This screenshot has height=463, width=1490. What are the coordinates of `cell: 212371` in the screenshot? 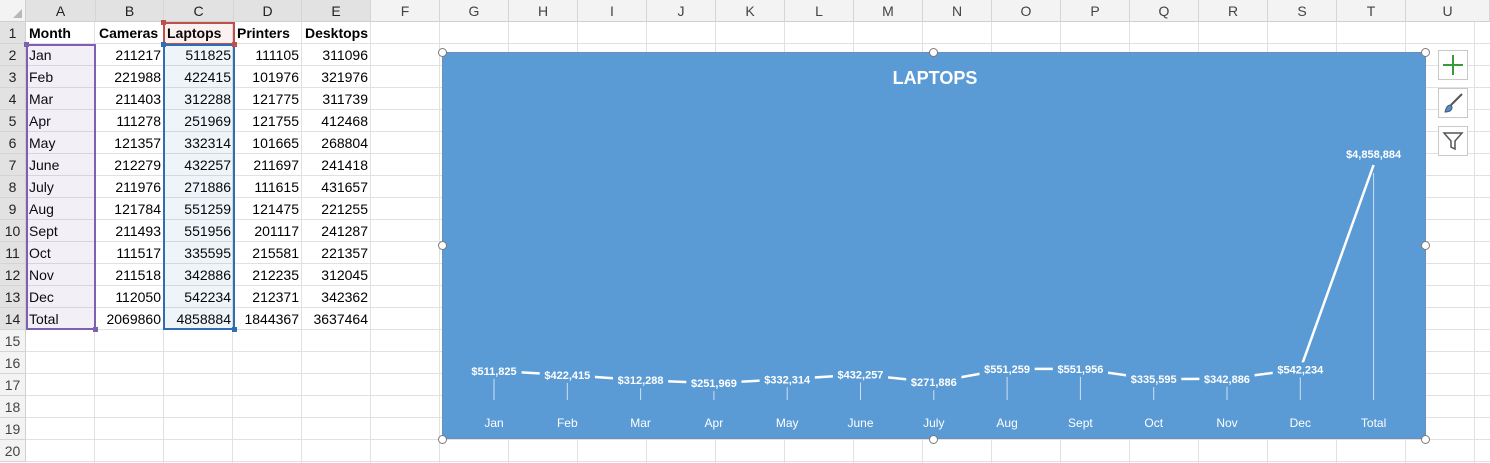 It's located at (275, 297).